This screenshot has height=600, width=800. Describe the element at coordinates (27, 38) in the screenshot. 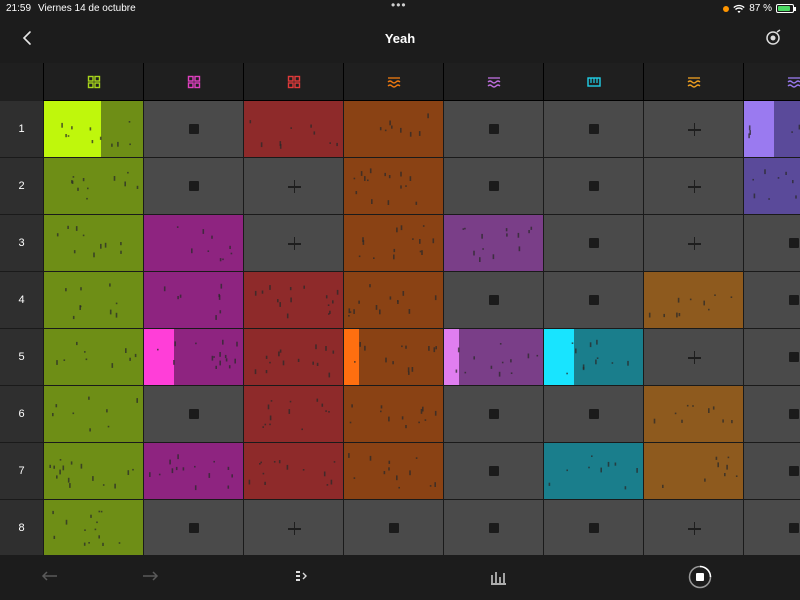

I see `chevron-left-icon` at that location.